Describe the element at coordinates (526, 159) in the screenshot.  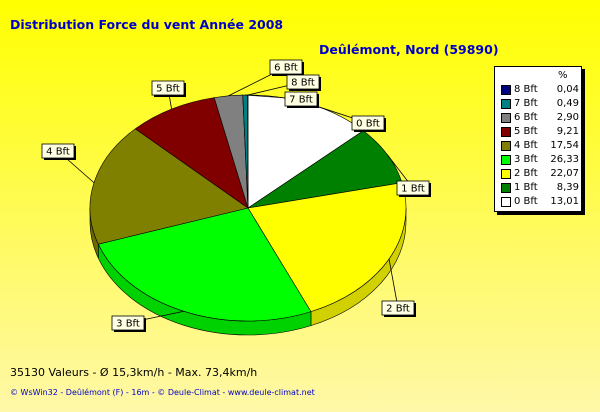
I see `legend-label: 3 Bft` at that location.